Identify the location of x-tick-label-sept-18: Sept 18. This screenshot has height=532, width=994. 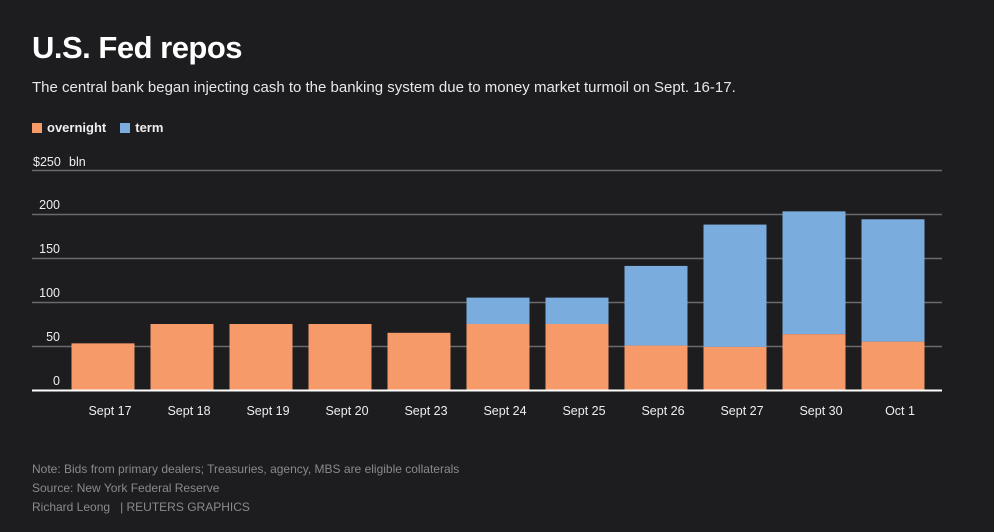
(188, 411).